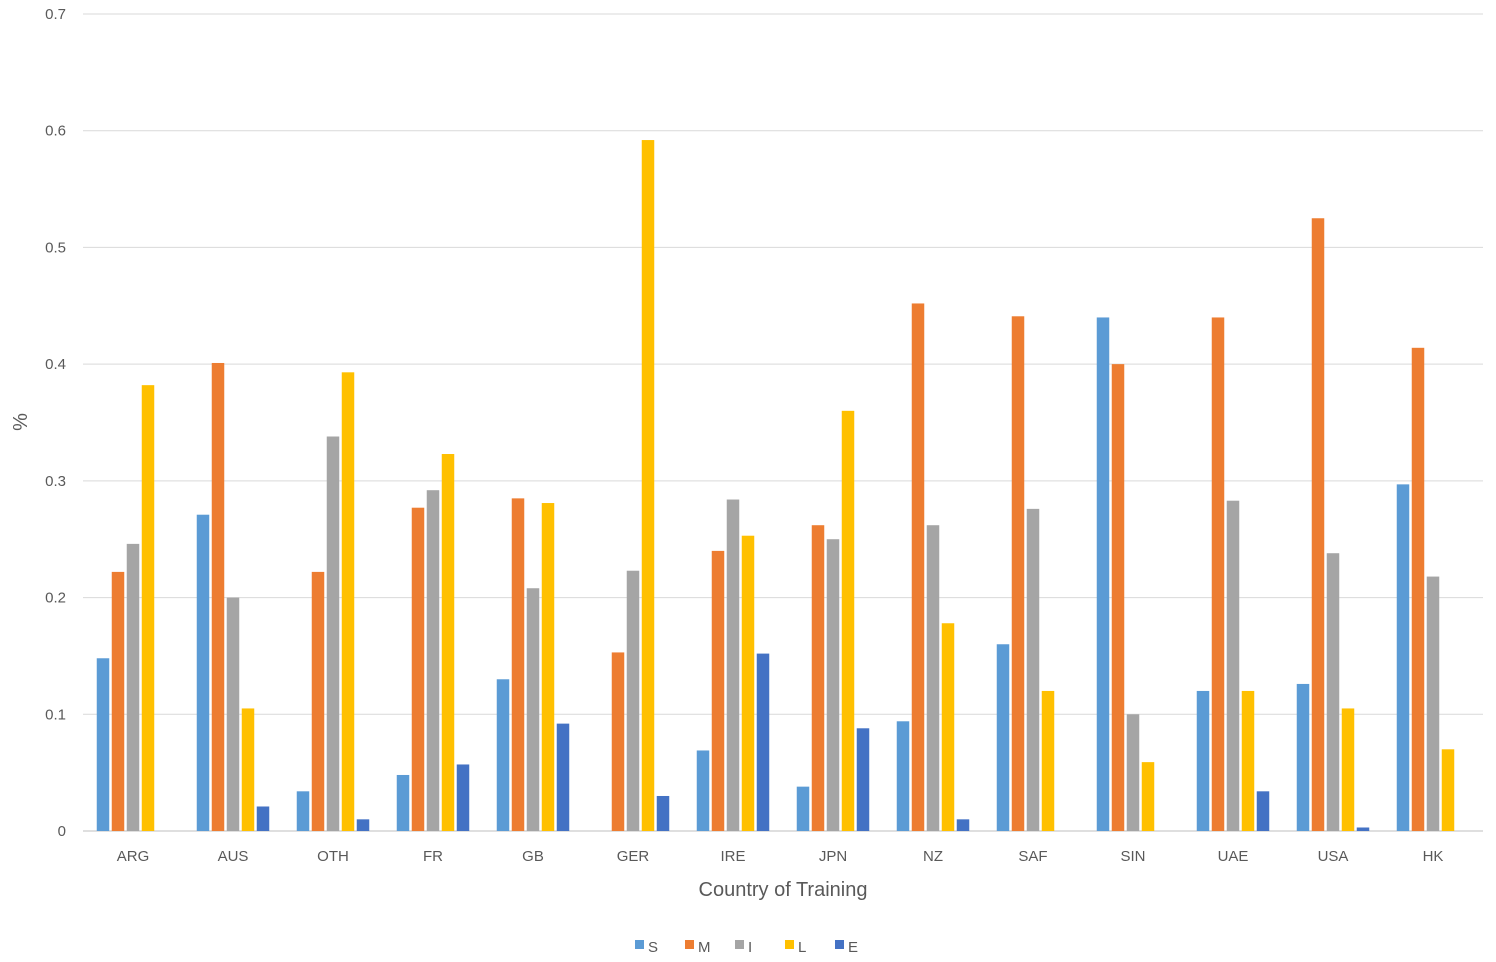 This screenshot has width=1496, height=962. What do you see at coordinates (133, 687) in the screenshot?
I see `bar-arg-i` at bounding box center [133, 687].